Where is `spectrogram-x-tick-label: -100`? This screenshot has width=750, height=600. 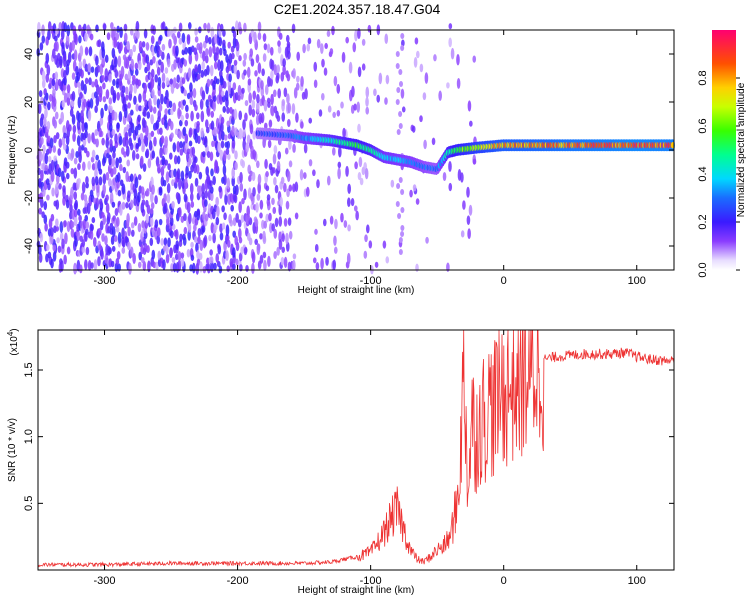 spectrogram-x-tick-label: -100 is located at coordinates (371, 281).